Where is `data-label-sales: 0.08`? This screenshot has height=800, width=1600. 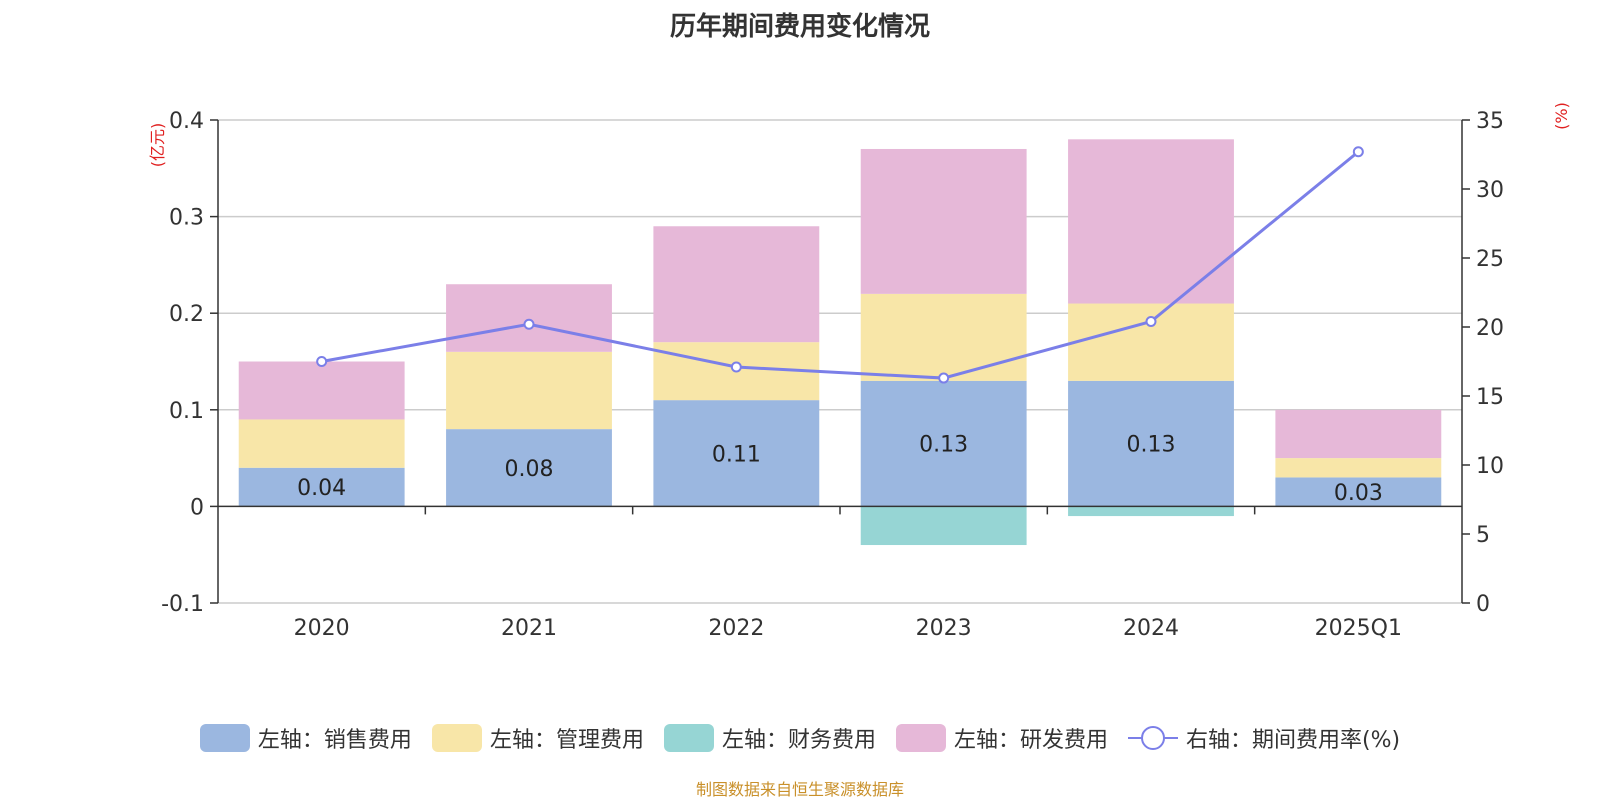
data-label-sales: 0.08 is located at coordinates (529, 469).